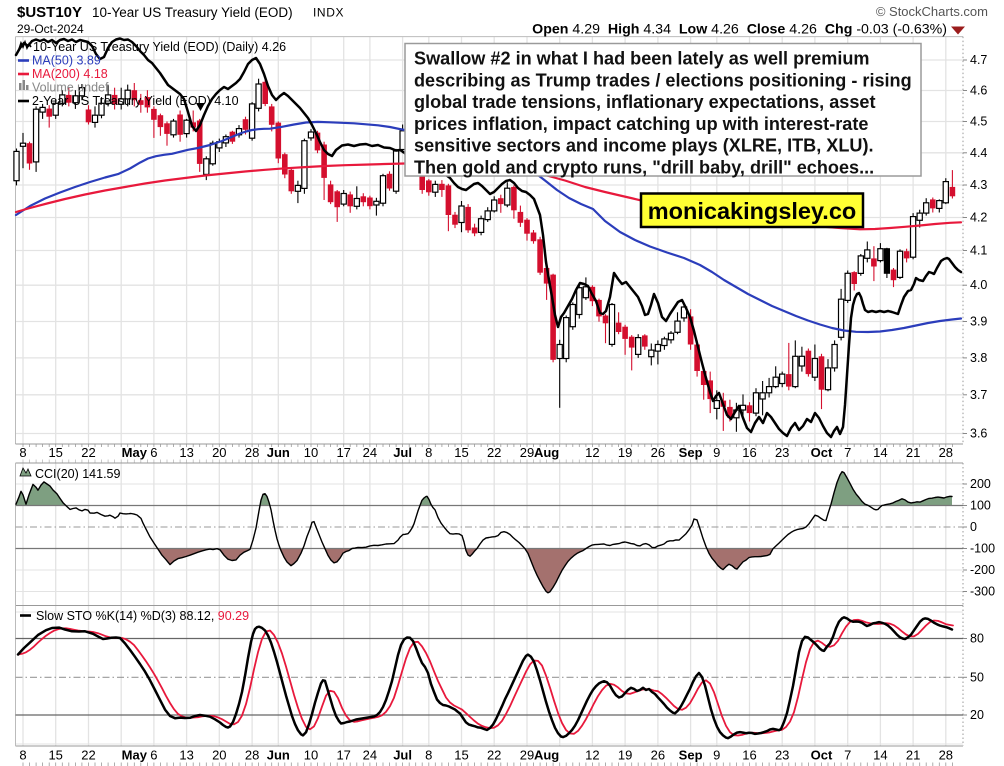  What do you see at coordinates (78, 474) in the screenshot?
I see `svg-text: CCI(20) 141.59` at bounding box center [78, 474].